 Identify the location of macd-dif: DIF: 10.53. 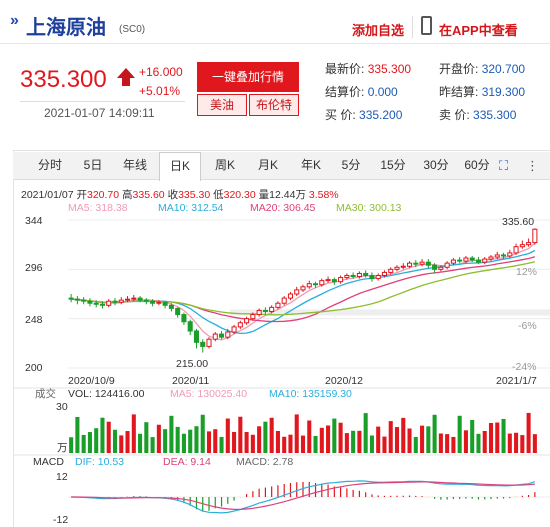
(99, 462).